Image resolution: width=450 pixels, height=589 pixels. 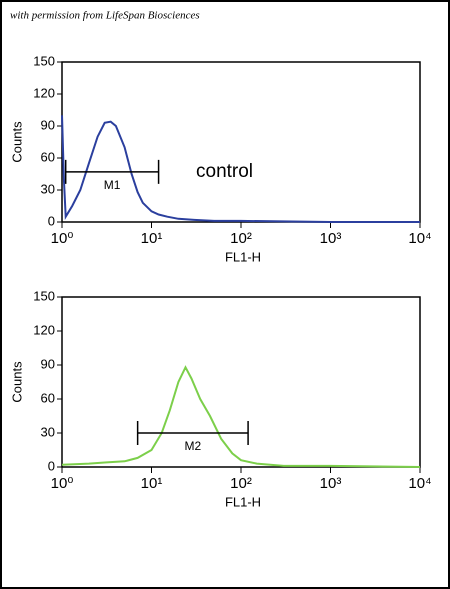 What do you see at coordinates (224, 171) in the screenshot?
I see `annotation: control` at bounding box center [224, 171].